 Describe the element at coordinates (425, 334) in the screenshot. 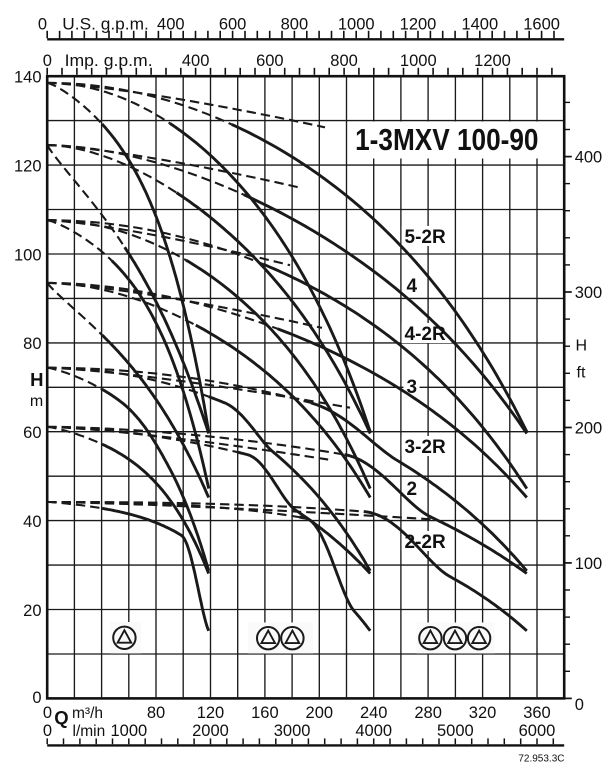

I see `svg-text: 4-2R` at that location.